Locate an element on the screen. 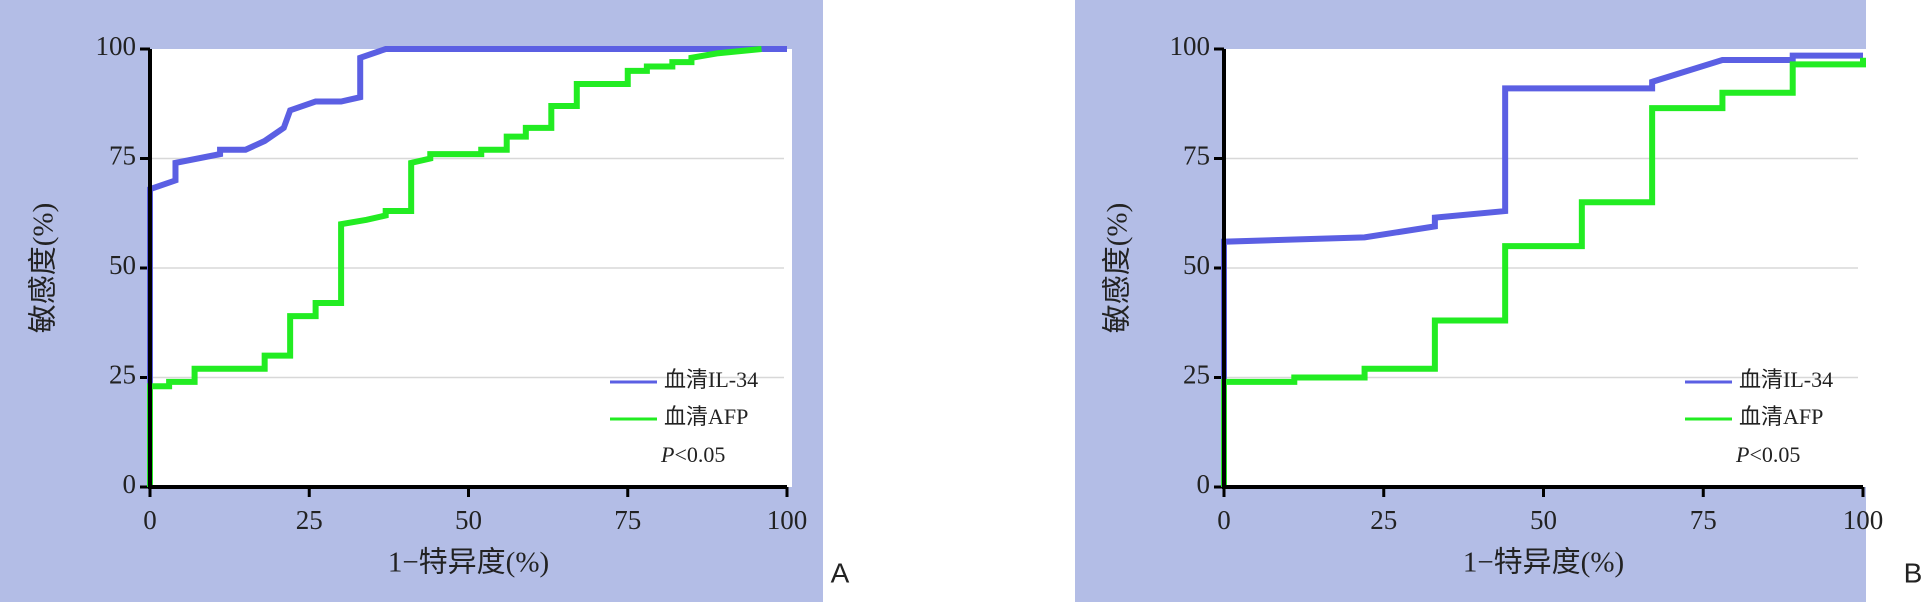  panel-label: B is located at coordinates (1913, 572).